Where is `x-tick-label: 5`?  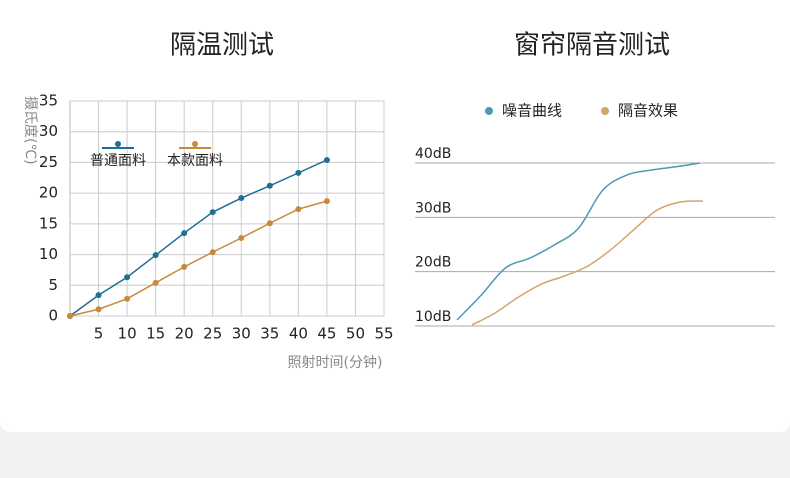
x-tick-label: 5 is located at coordinates (99, 334).